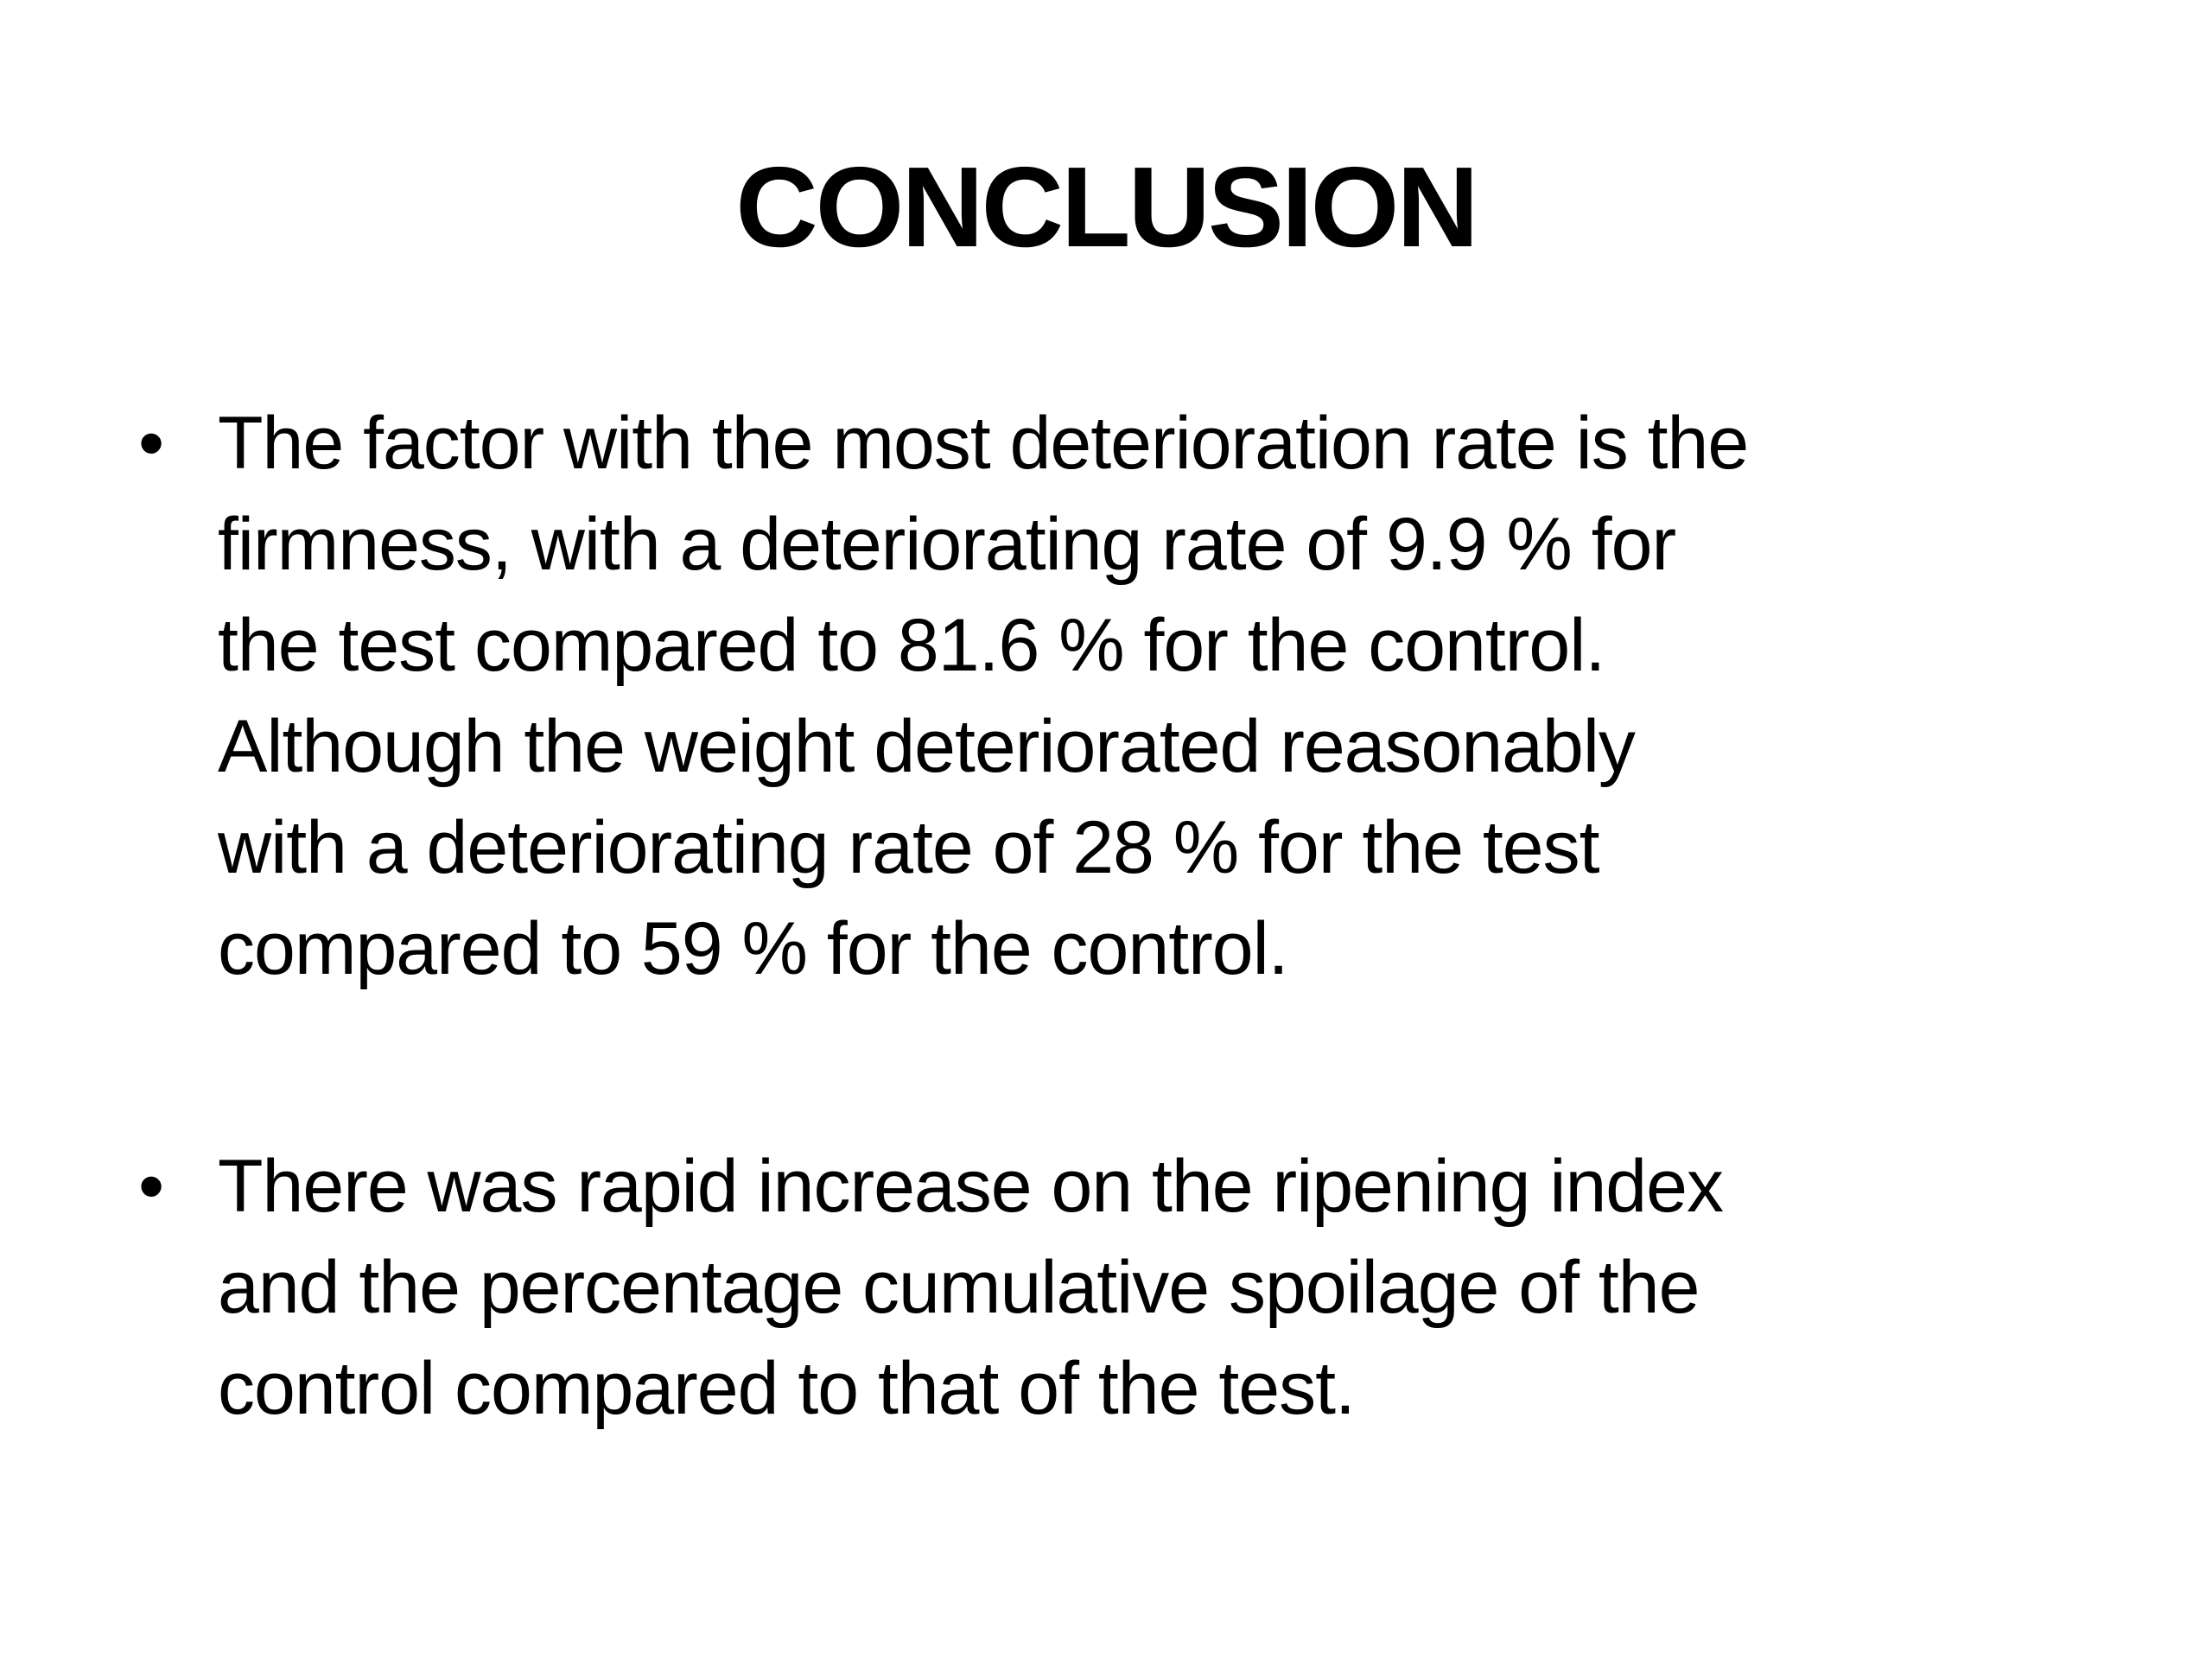 The height and width of the screenshot is (1659, 2212). Describe the element at coordinates (1106, 206) in the screenshot. I see `slide-title: CONCLUSION` at that location.